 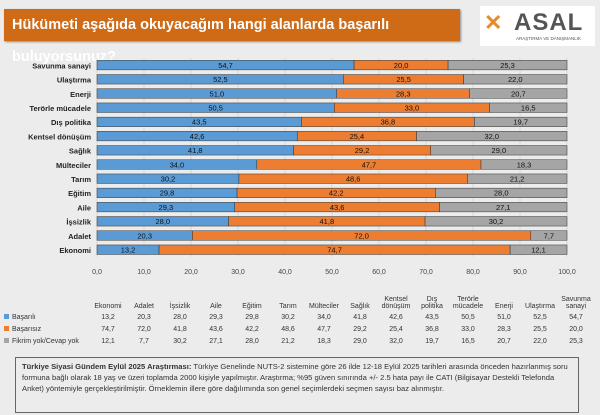 What do you see at coordinates (180, 306) in the screenshot?
I see `table-header: İşsizlik` at bounding box center [180, 306].